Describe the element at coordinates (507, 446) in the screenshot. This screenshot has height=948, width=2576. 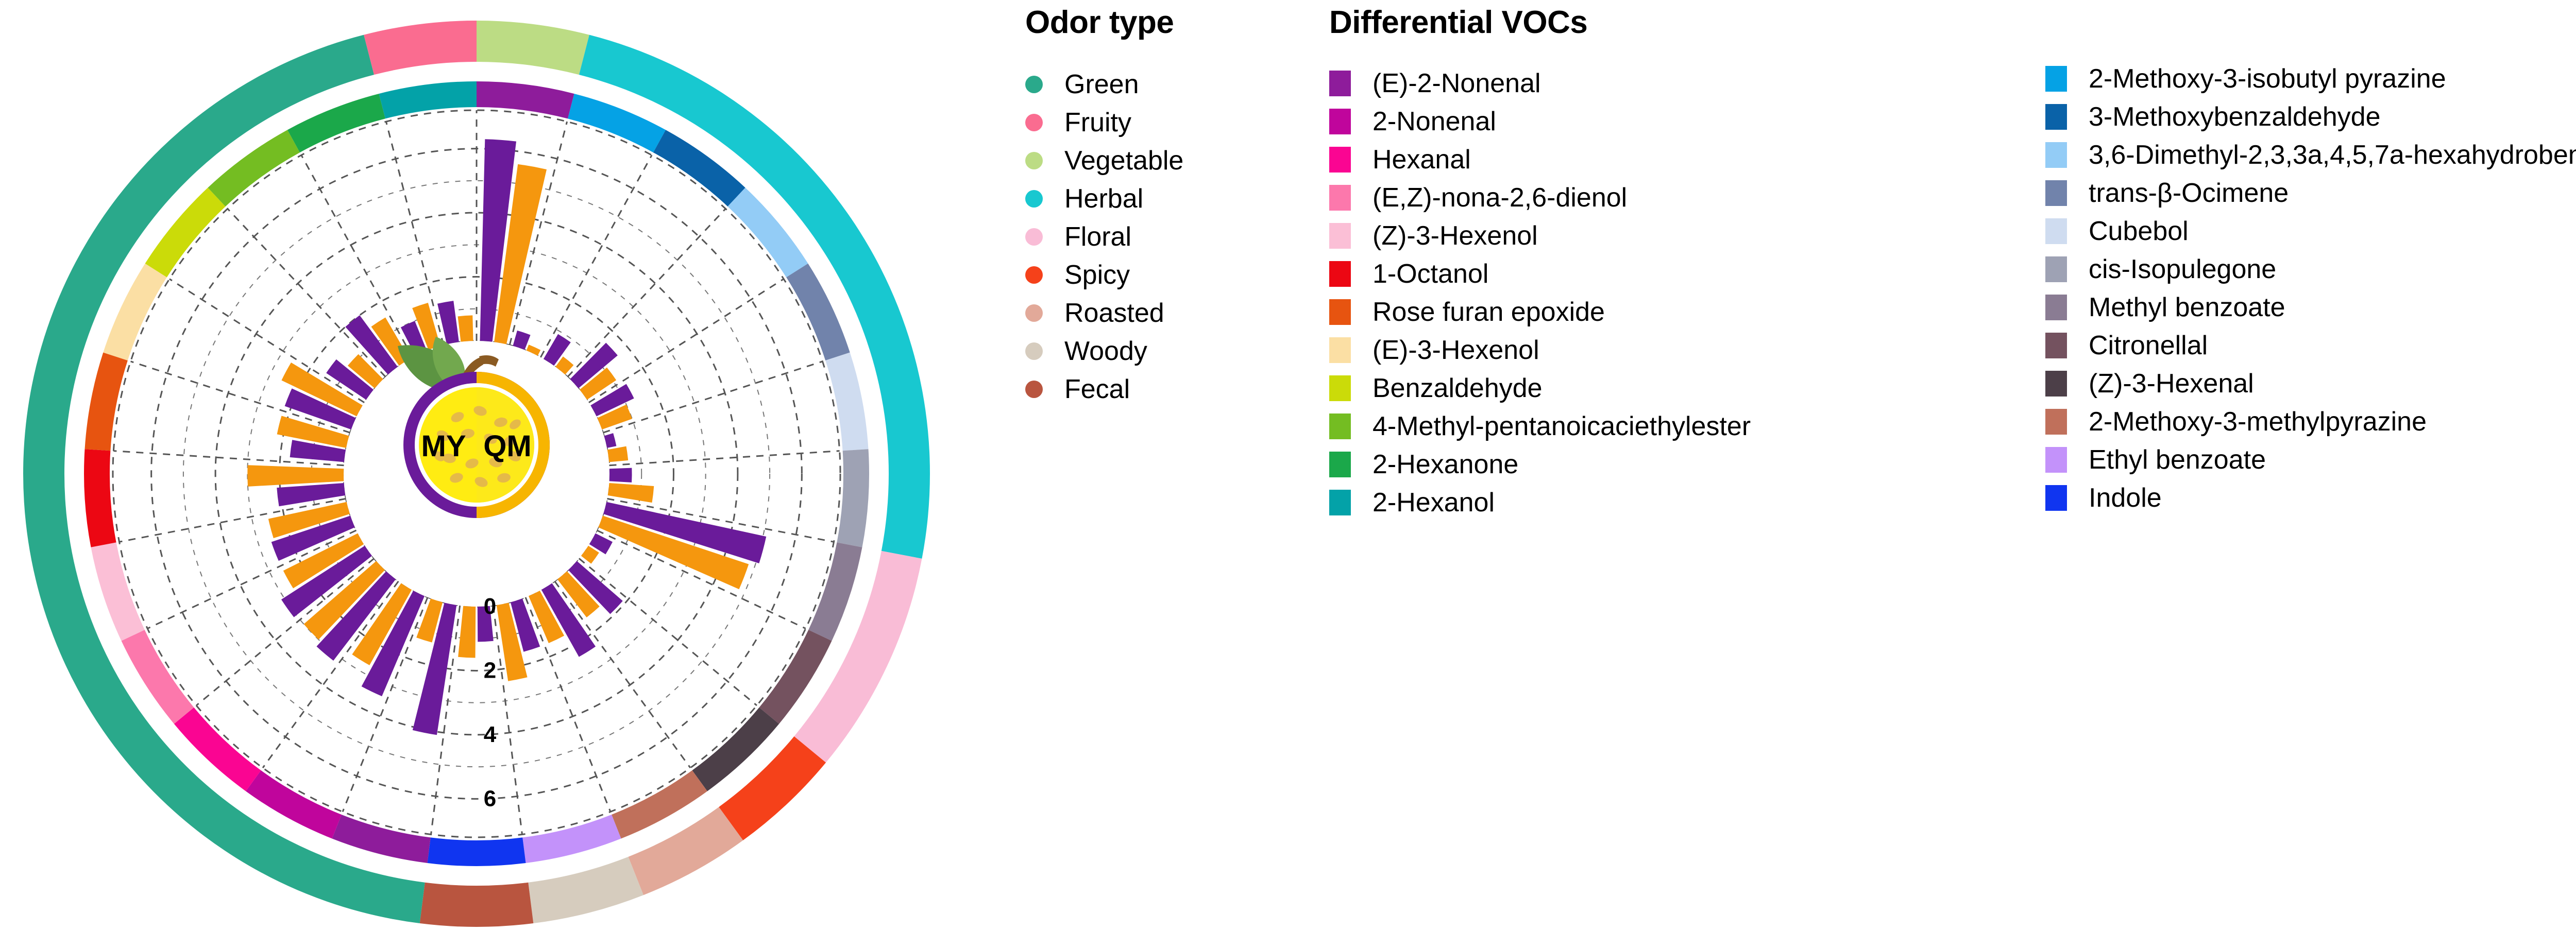
I see `center-label-qm: QM` at that location.